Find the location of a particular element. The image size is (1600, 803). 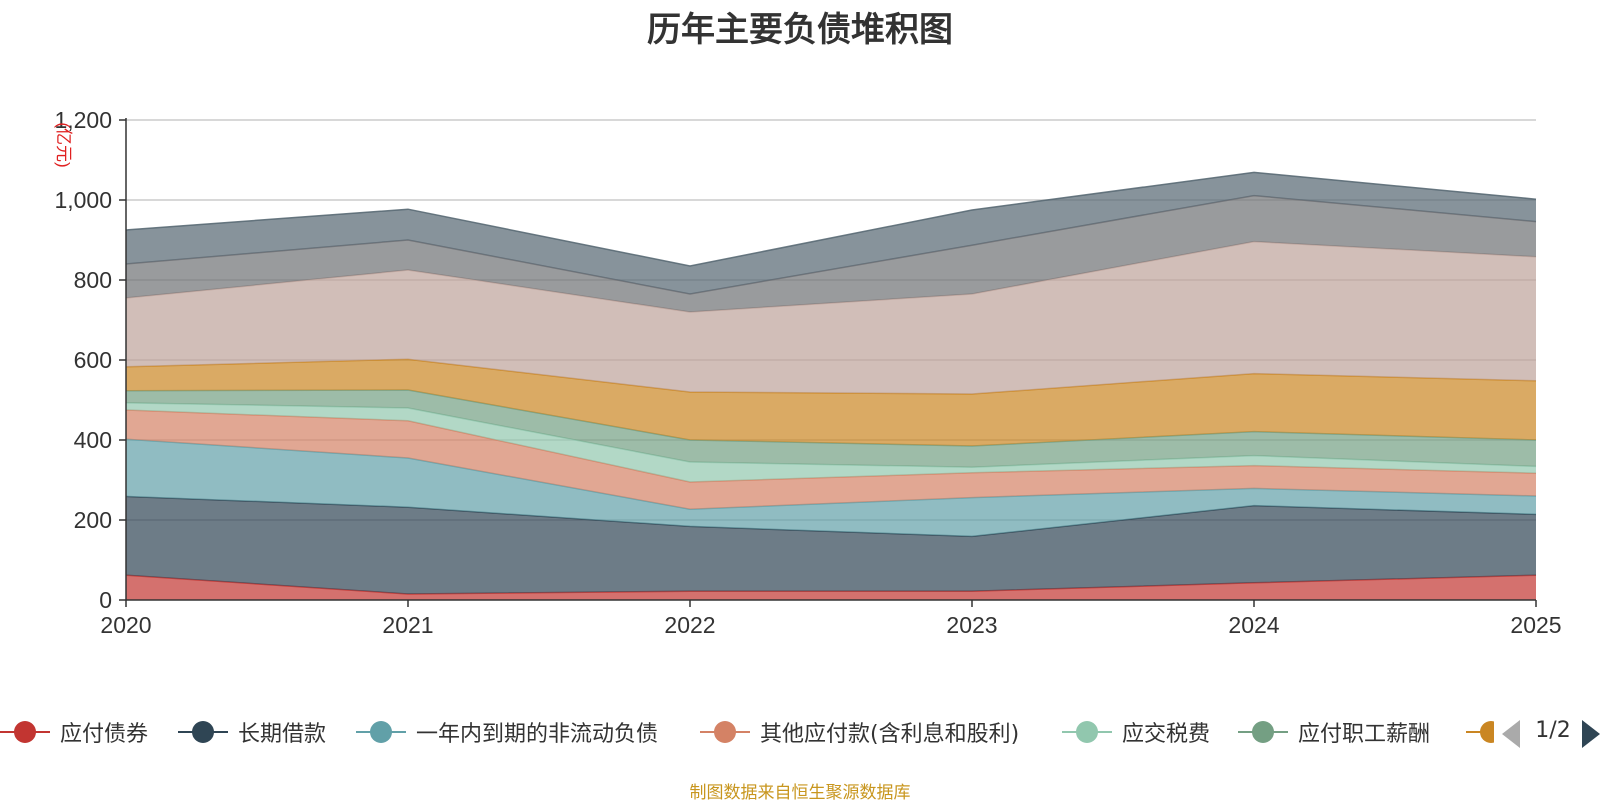

legend-item: 应交税费 is located at coordinates (1136, 732).